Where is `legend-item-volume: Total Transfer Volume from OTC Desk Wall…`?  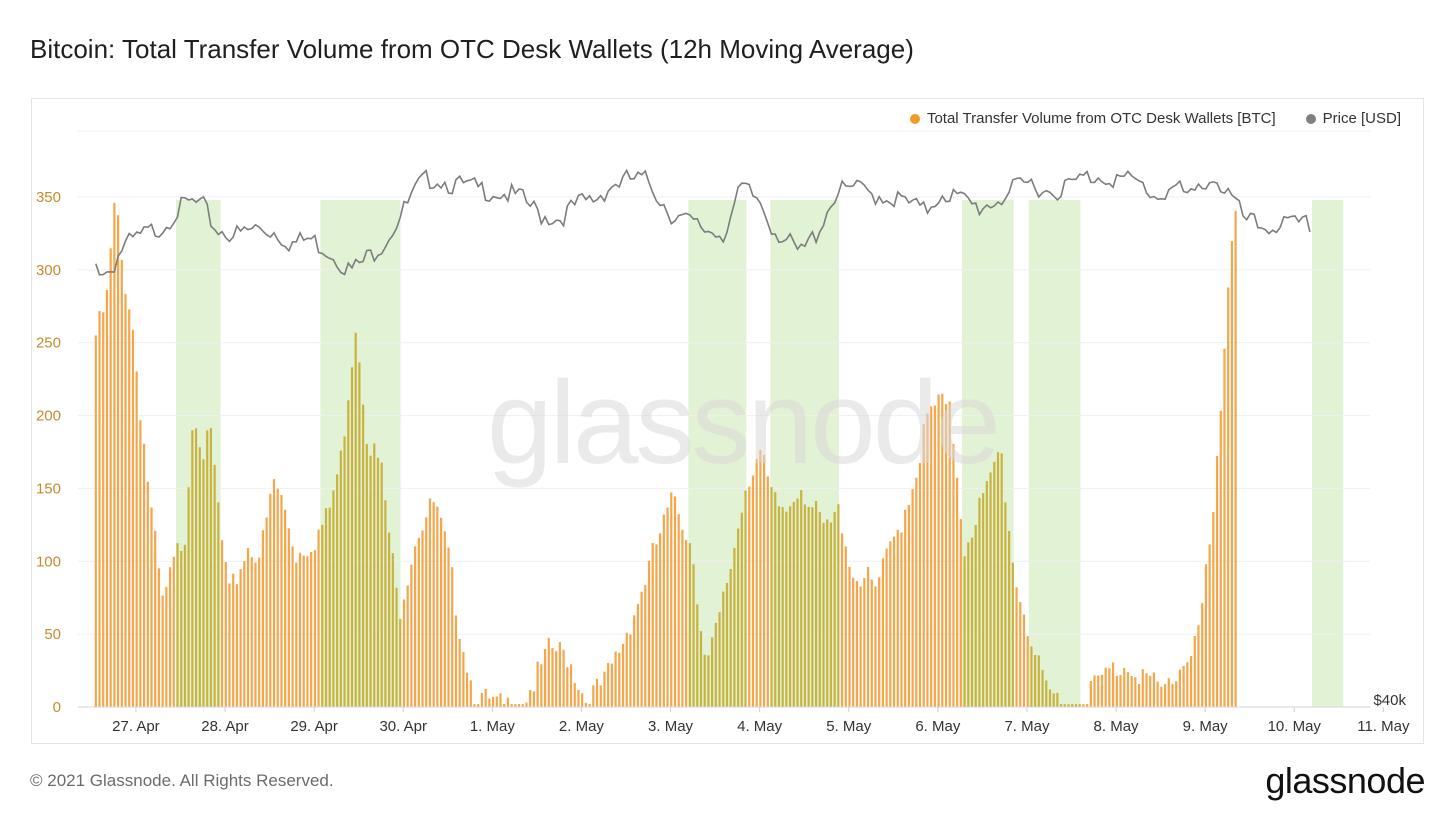 legend-item-volume: Total Transfer Volume from OTC Desk Wall… is located at coordinates (1092, 118).